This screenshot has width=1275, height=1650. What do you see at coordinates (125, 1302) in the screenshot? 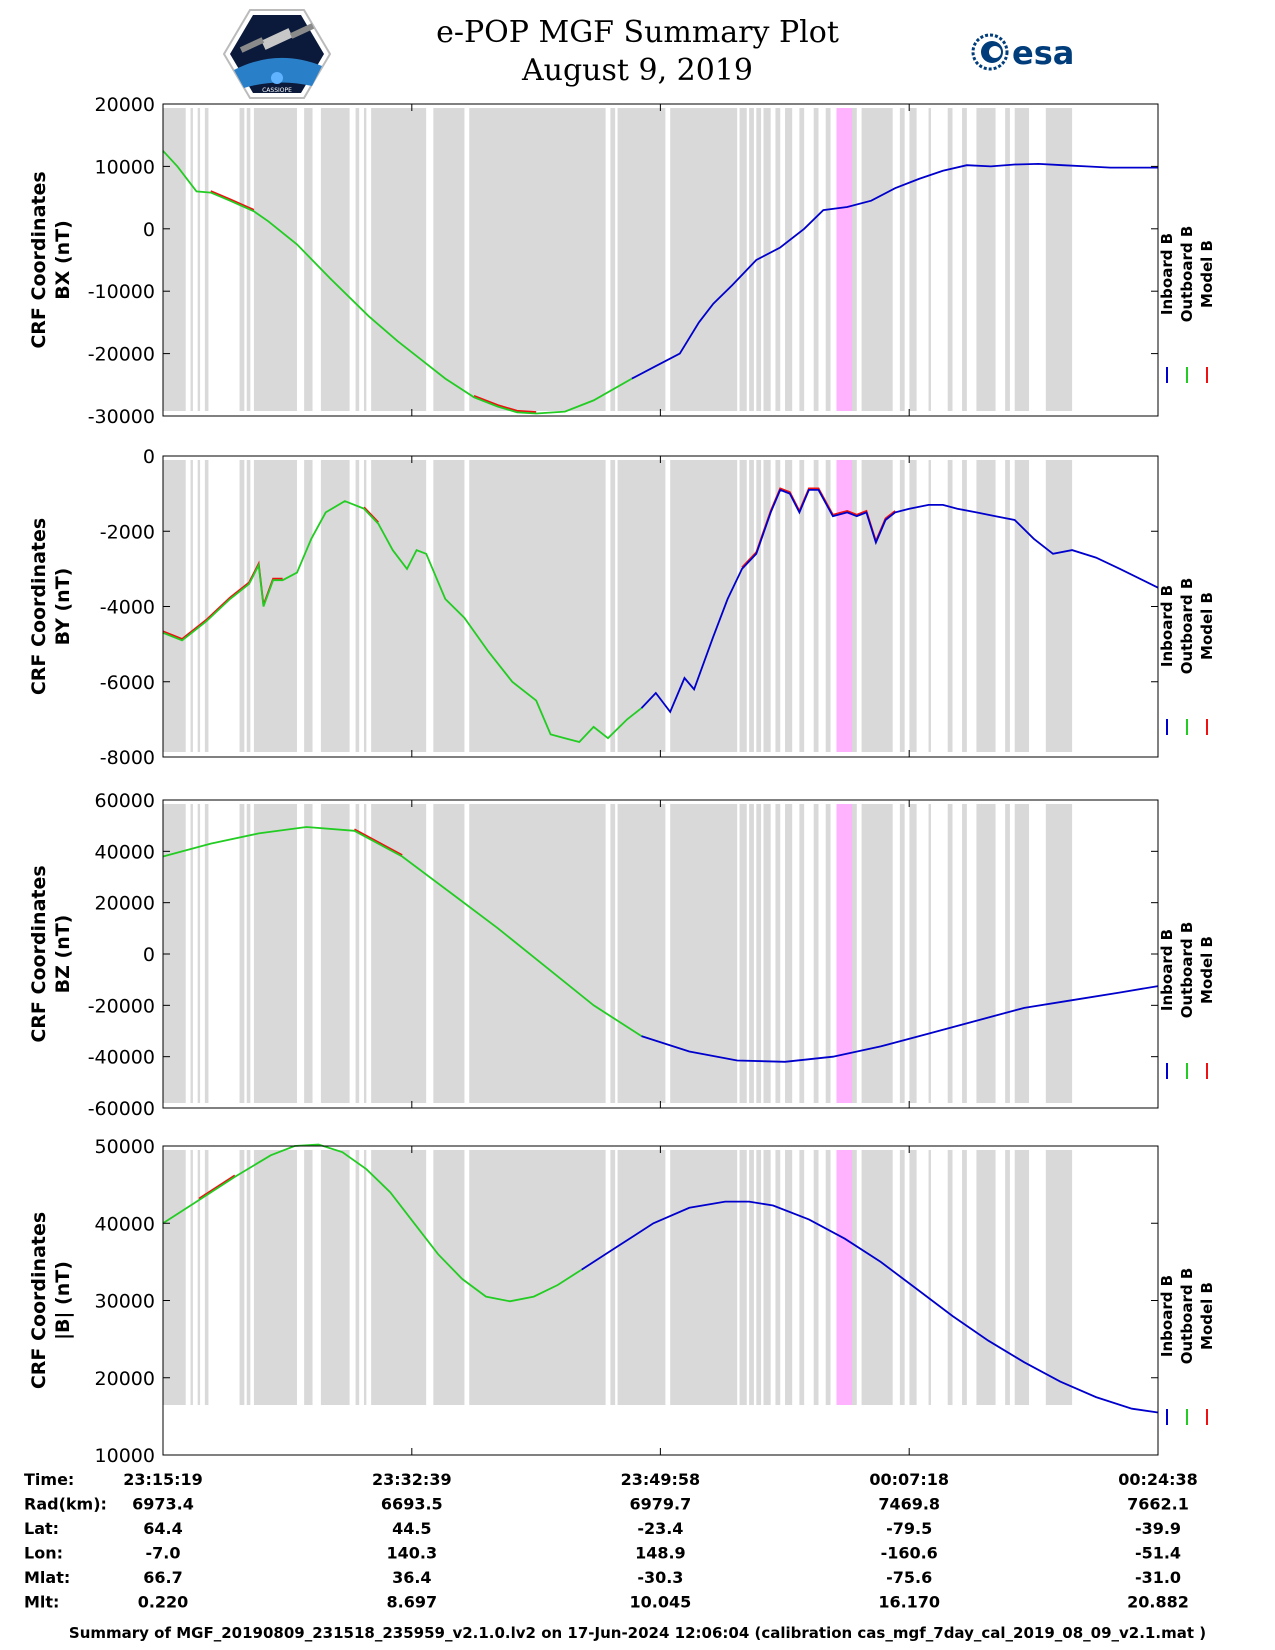
I see `y-tick-label: 30000` at bounding box center [125, 1302].